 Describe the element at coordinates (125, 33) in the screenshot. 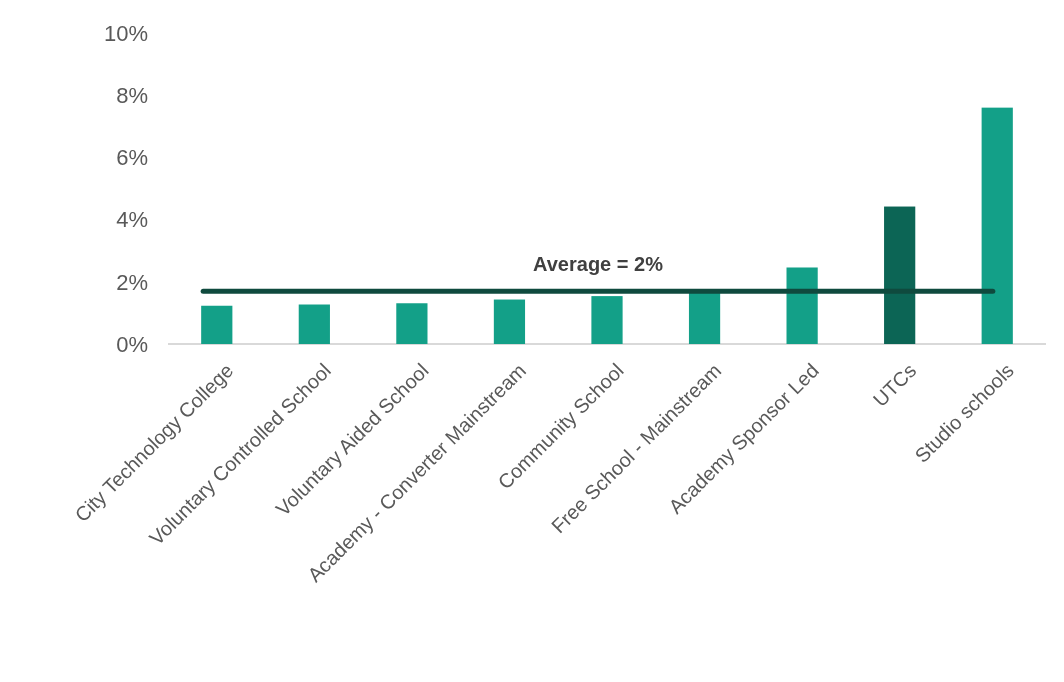

I see `y-tick-label: 10%` at that location.